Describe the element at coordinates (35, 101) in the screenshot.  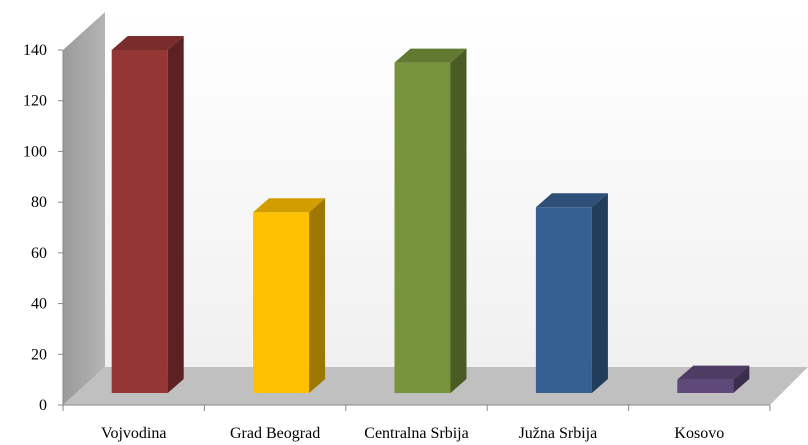
I see `y-tick-label: 120` at that location.